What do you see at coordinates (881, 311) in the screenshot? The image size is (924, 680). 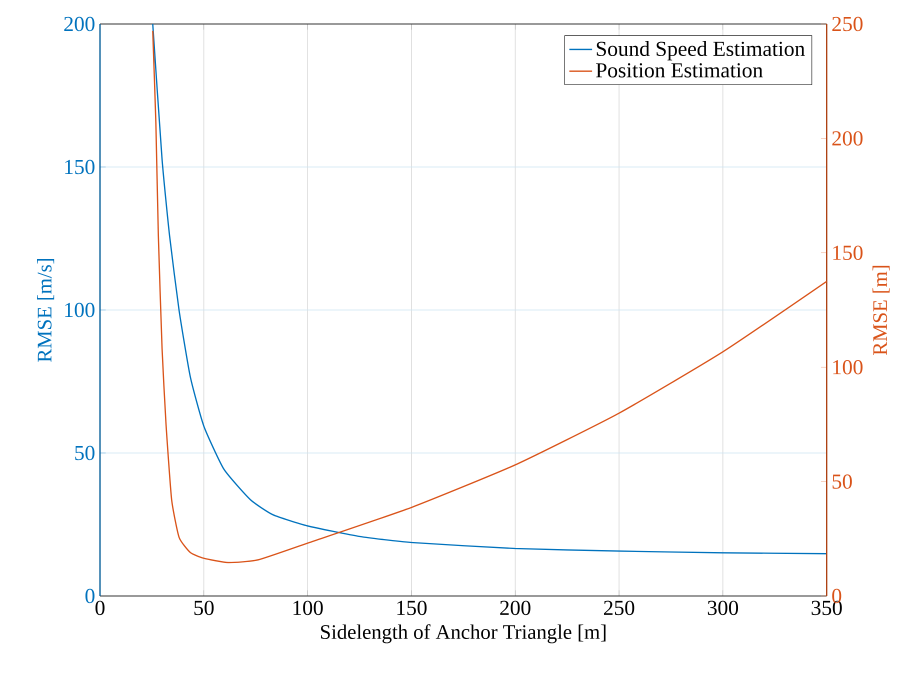 I see `y2-axis-title: RMSE [m]` at bounding box center [881, 311].